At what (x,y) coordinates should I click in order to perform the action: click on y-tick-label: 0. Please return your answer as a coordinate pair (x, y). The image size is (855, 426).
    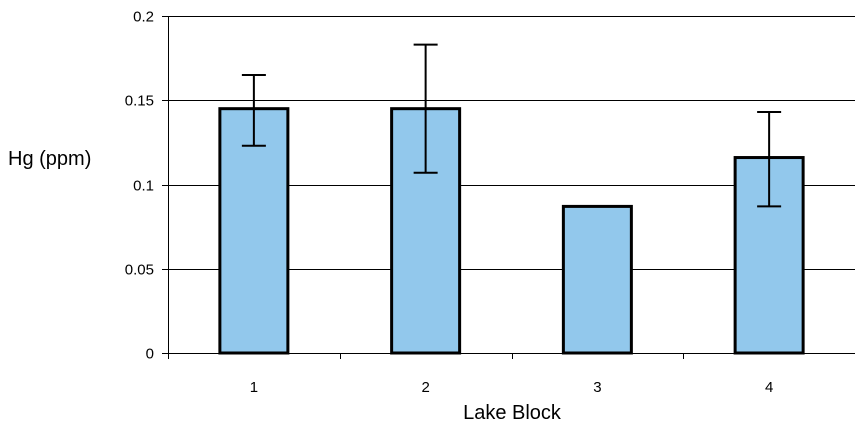
    Looking at the image, I should click on (150, 354).